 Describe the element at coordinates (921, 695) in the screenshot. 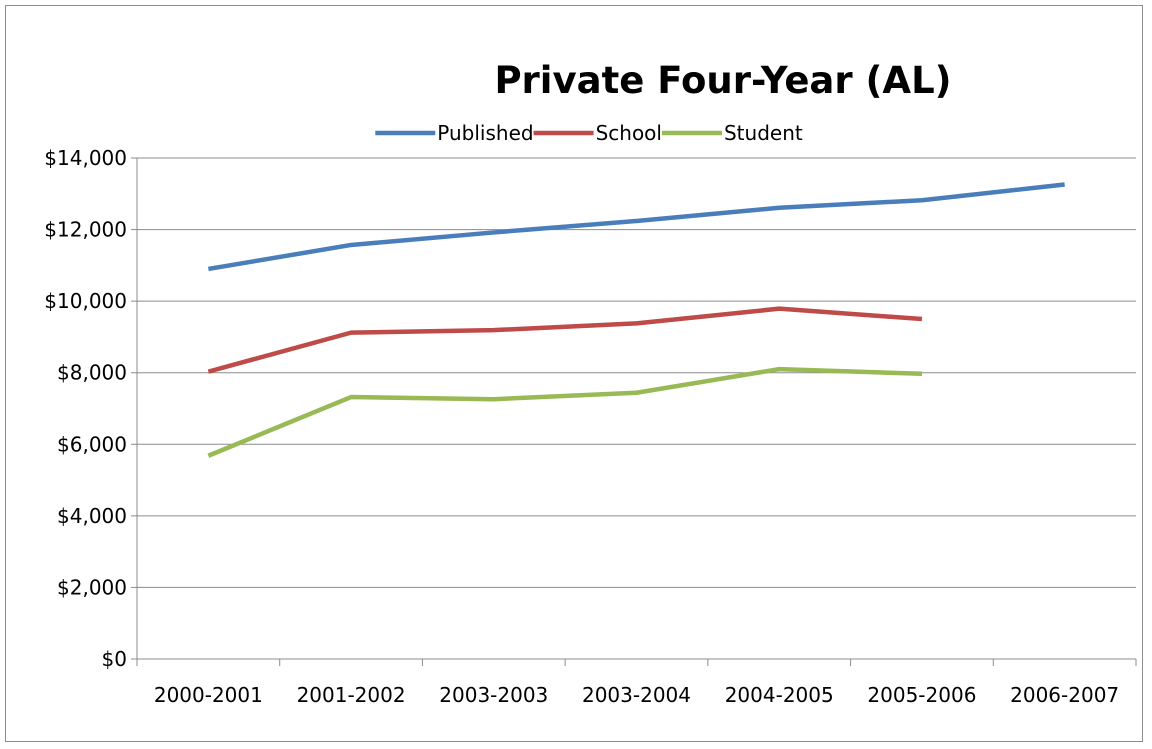

I see `x-tick-label: 2005-2006` at that location.